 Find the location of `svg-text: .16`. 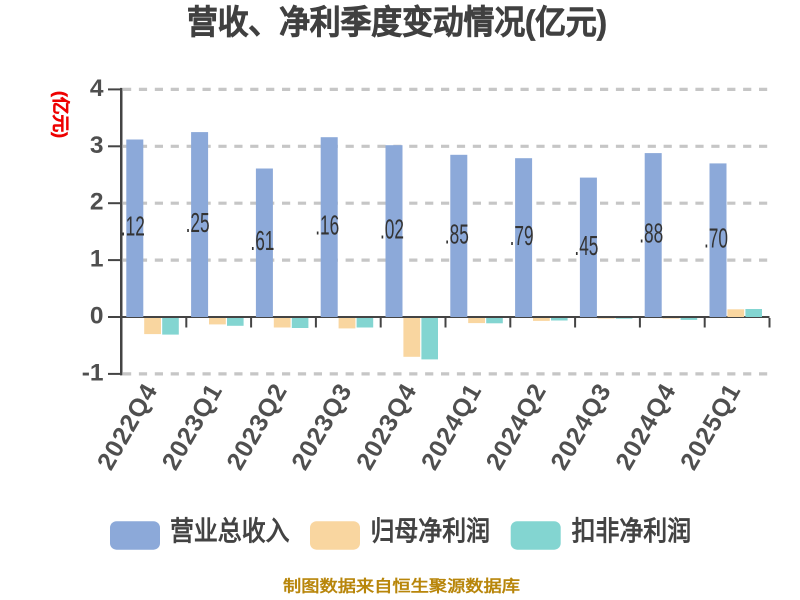

svg-text: .16 is located at coordinates (327, 225).